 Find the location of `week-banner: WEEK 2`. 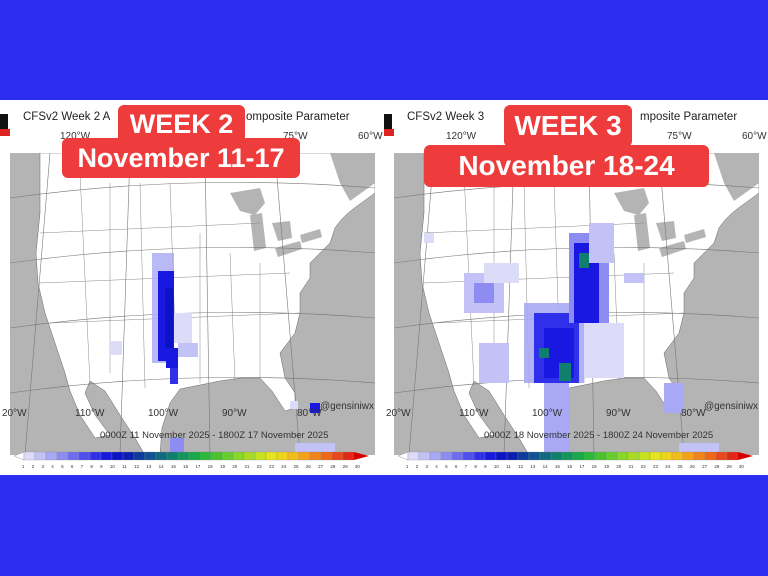

week-banner: WEEK 2 is located at coordinates (181, 124).